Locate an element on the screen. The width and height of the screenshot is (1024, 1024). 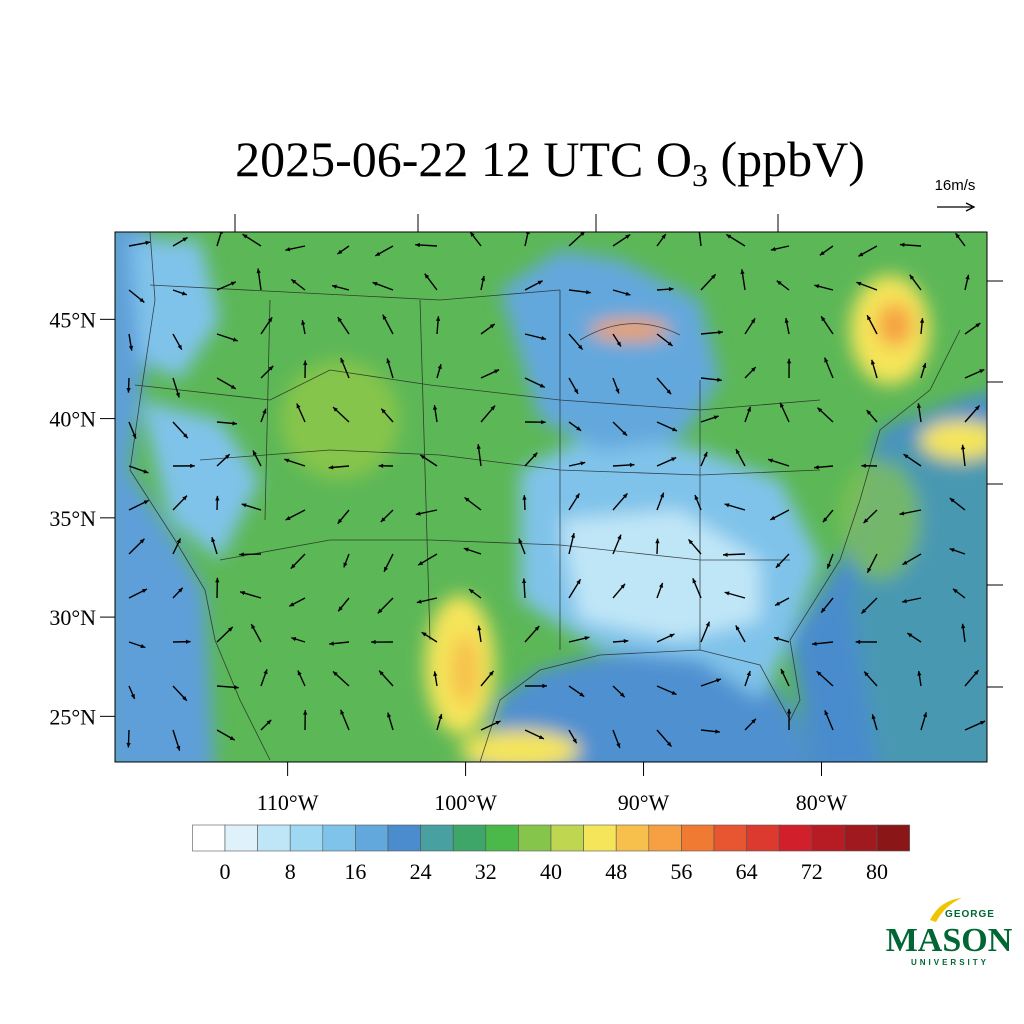
title-text: 2025-06-22 12 UTC O is located at coordinates (463, 159).